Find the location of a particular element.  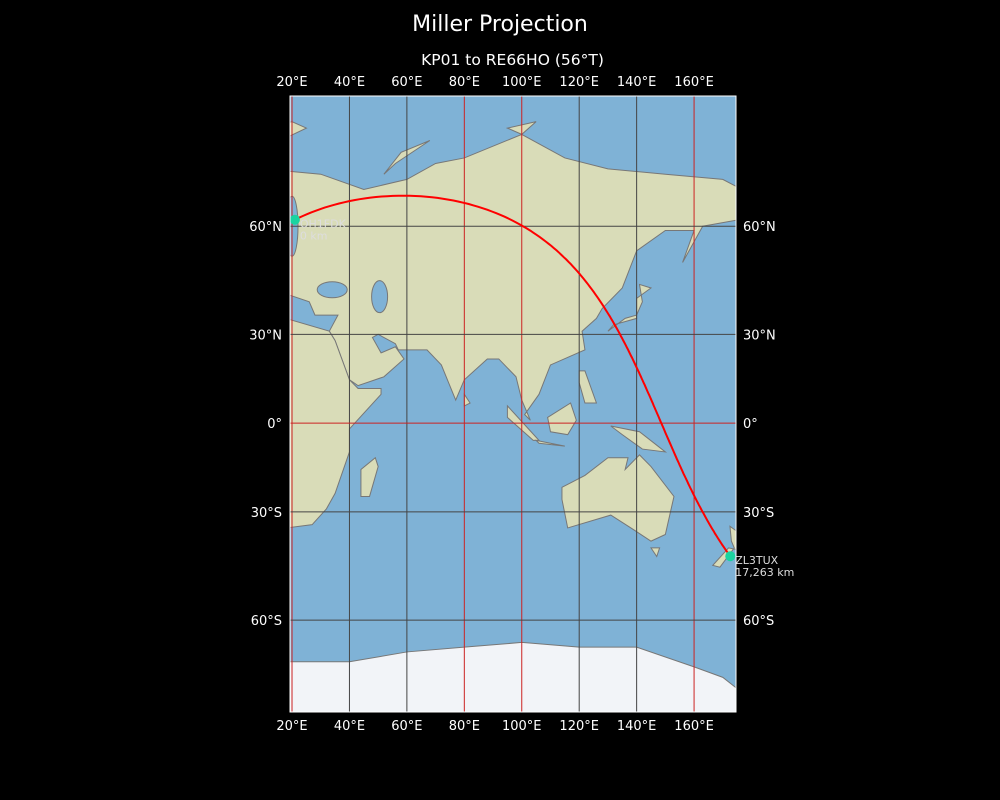

land-newguinea is located at coordinates (639, 439).